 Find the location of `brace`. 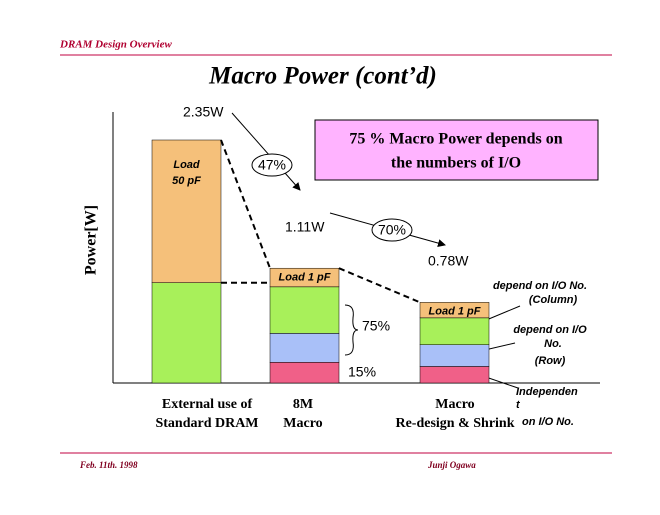

brace is located at coordinates (351, 330).